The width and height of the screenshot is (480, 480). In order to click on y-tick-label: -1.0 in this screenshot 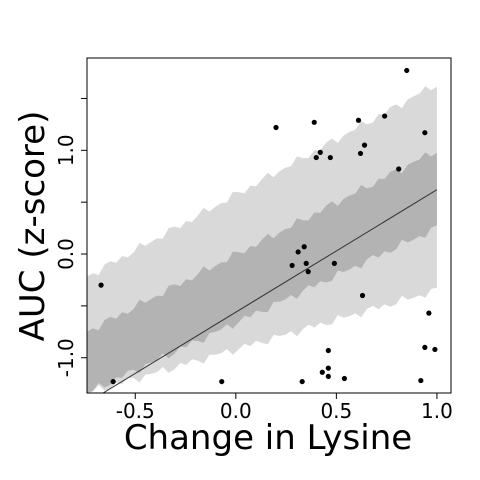, I will do `click(66, 357)`.